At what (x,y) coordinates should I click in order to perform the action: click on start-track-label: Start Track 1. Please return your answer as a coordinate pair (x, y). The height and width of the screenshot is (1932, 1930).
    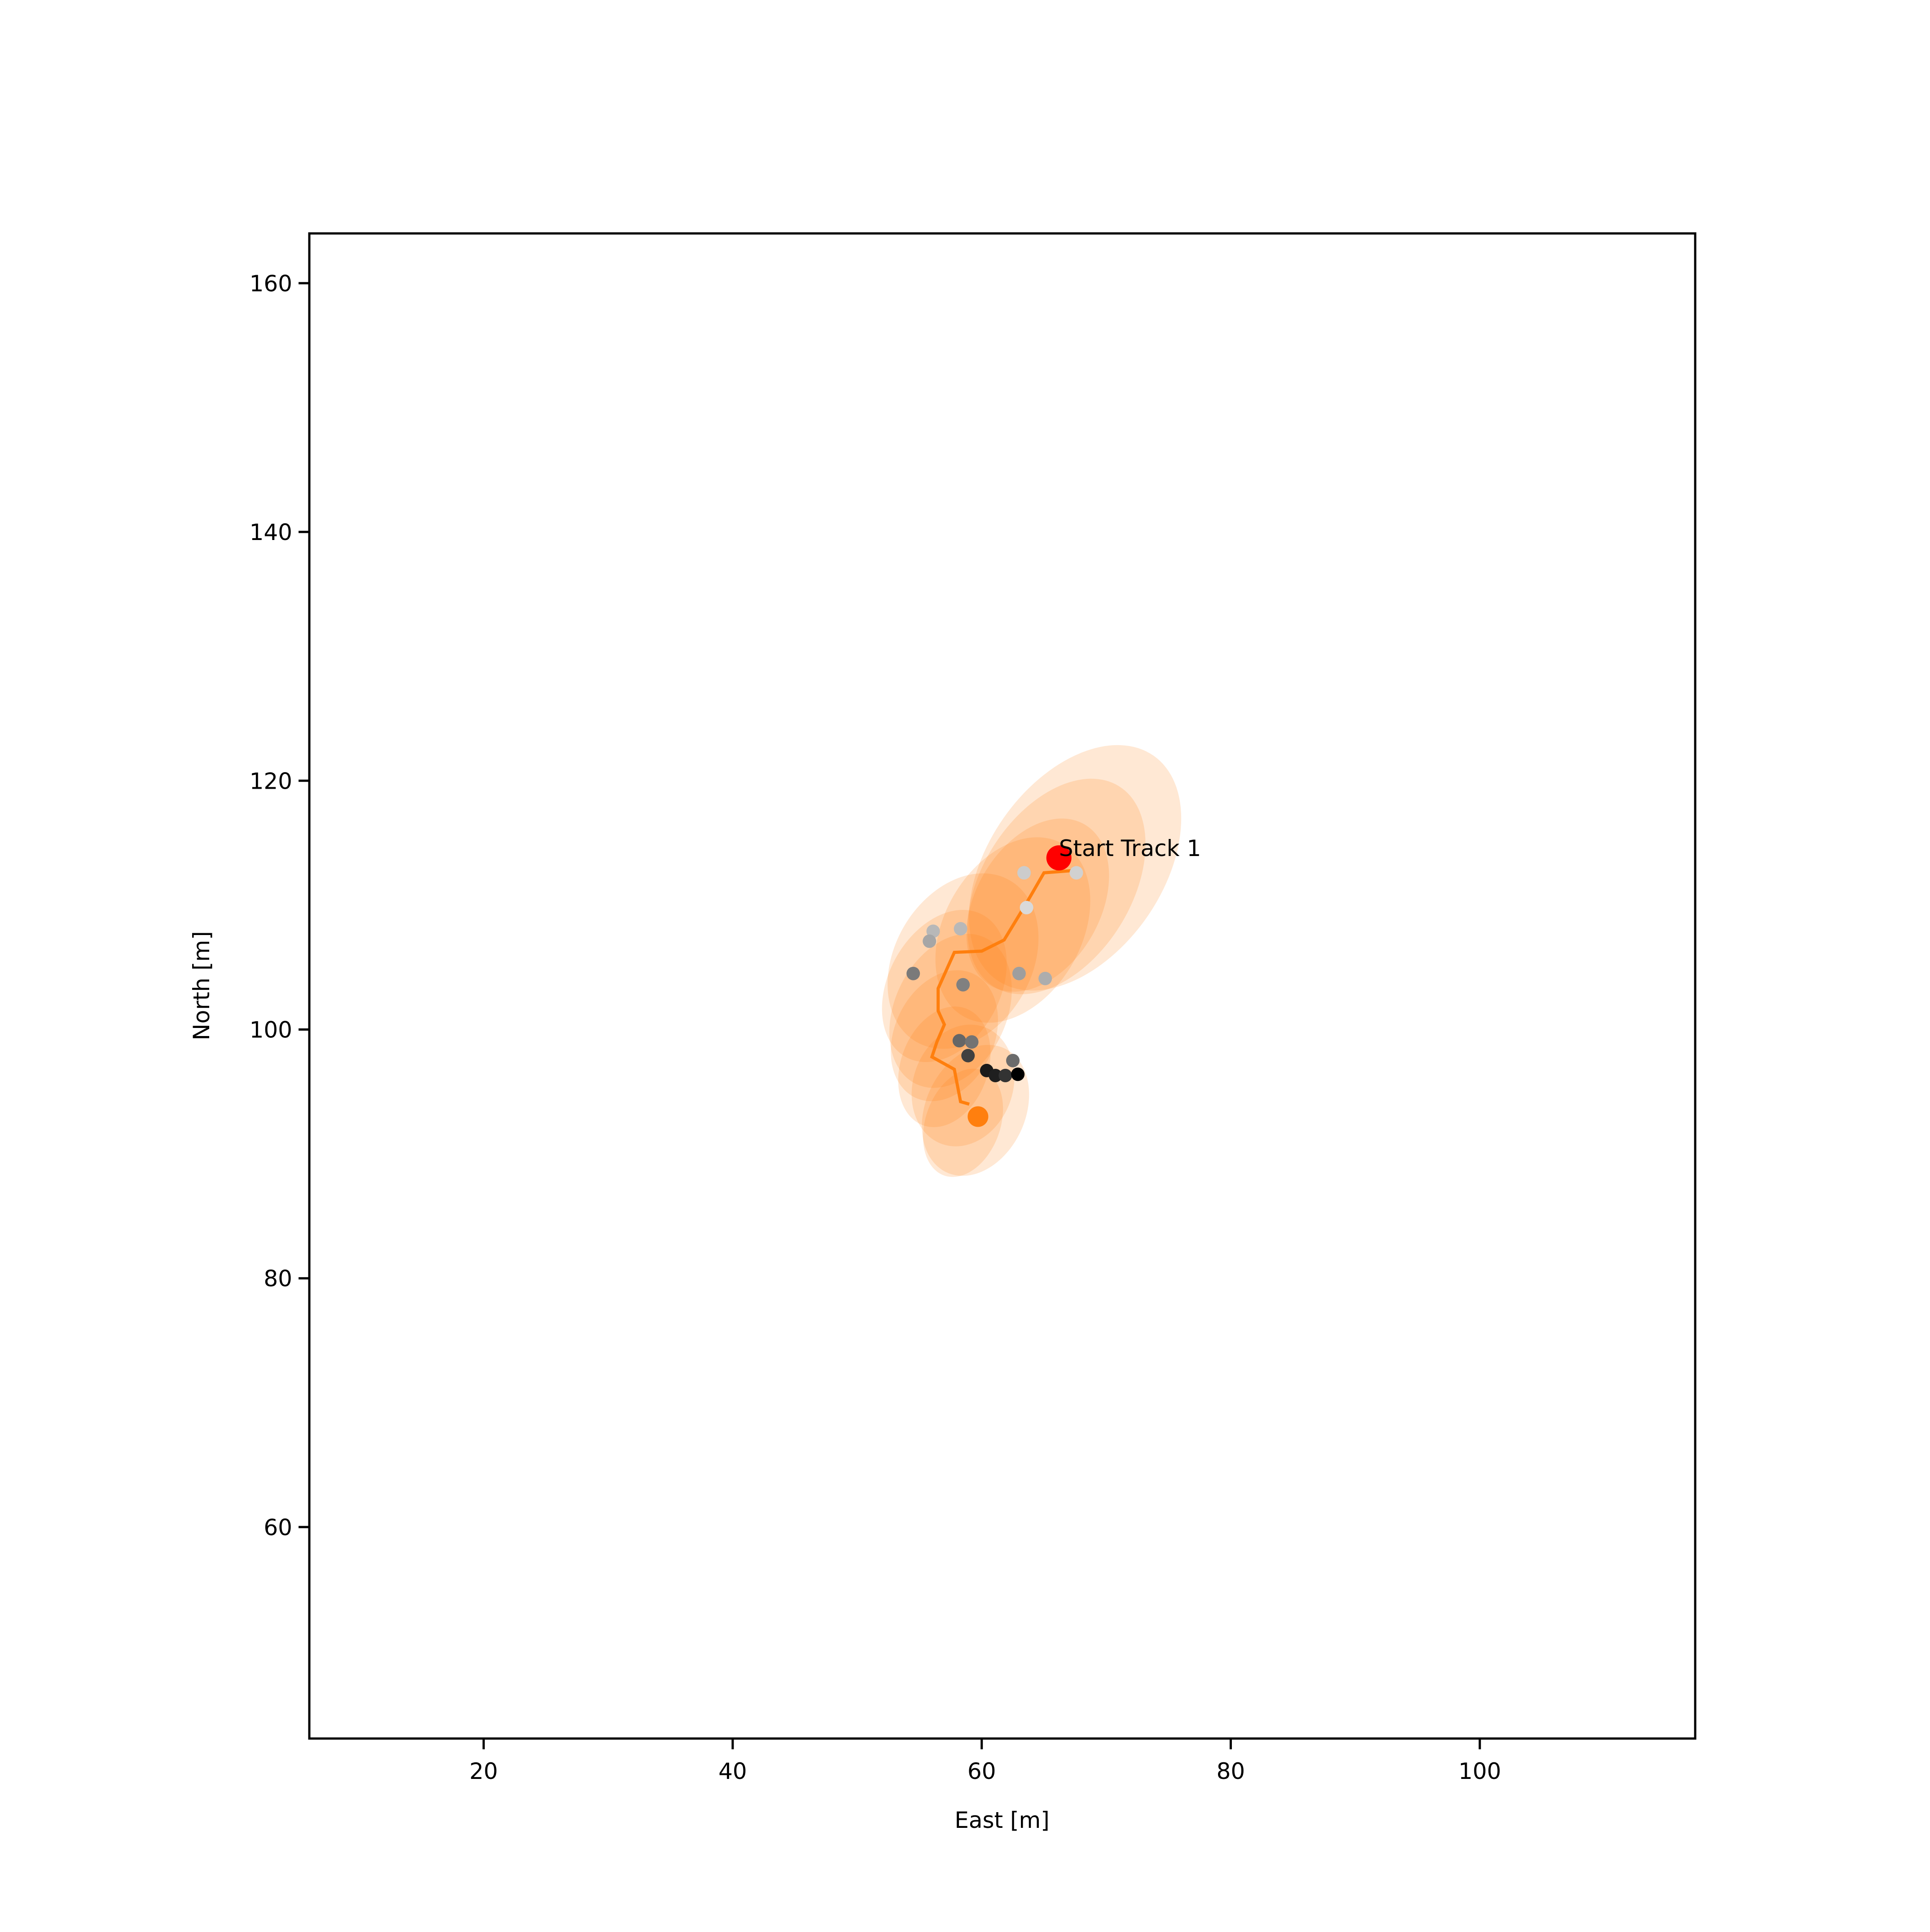
    Looking at the image, I should click on (1130, 848).